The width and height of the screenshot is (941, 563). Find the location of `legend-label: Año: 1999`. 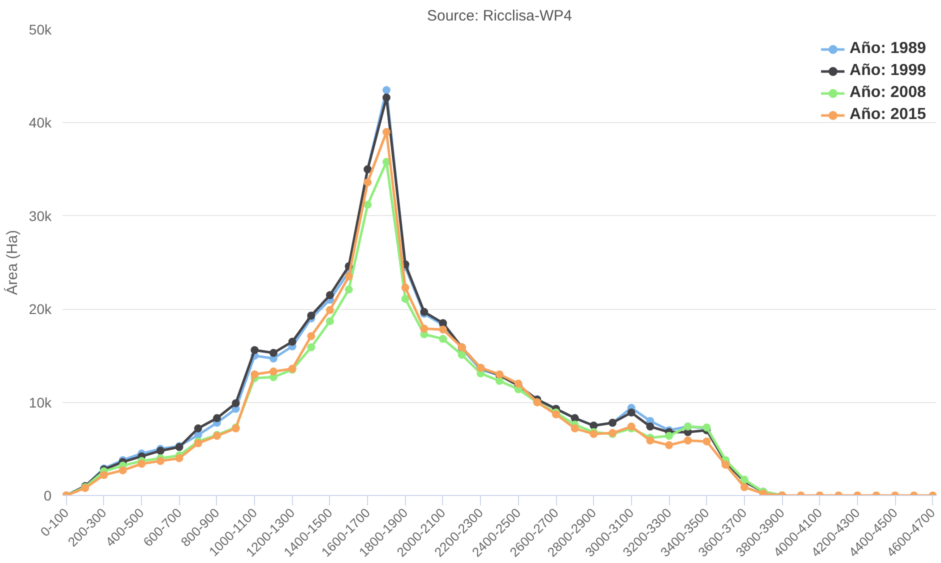

legend-label: Año: 1999 is located at coordinates (888, 71).